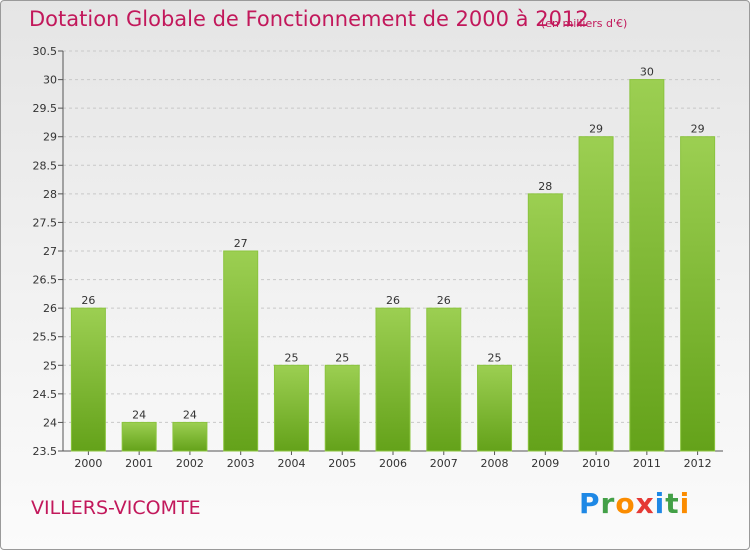 The height and width of the screenshot is (550, 750). What do you see at coordinates (495, 463) in the screenshot?
I see `x-tick-label: 2008` at bounding box center [495, 463].